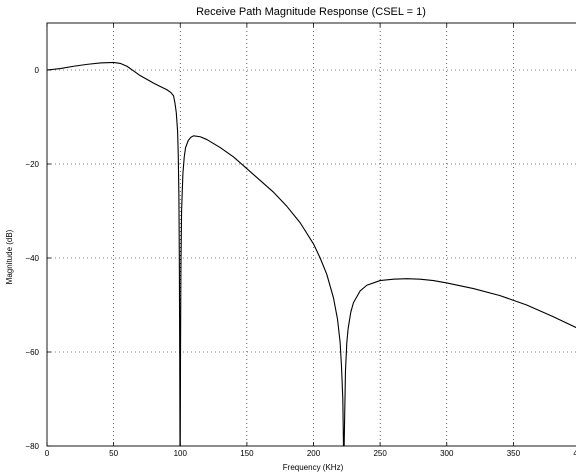 The image size is (576, 476). I want to click on x-tick-label: 100, so click(181, 453).